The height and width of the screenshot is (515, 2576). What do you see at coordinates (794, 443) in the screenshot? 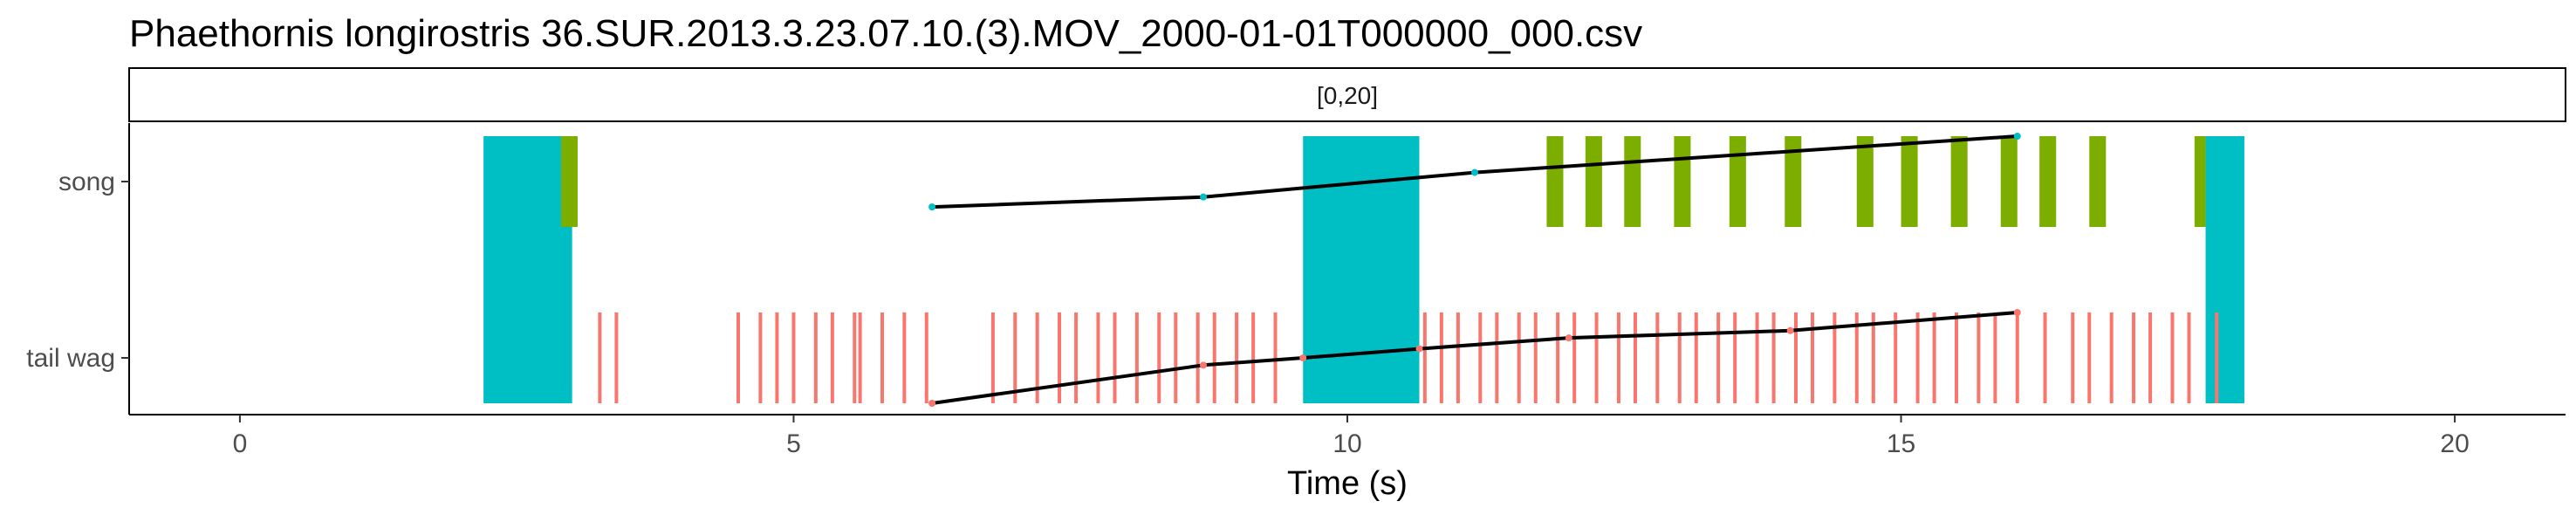
I see `x-tick-label-1: 5` at bounding box center [794, 443].